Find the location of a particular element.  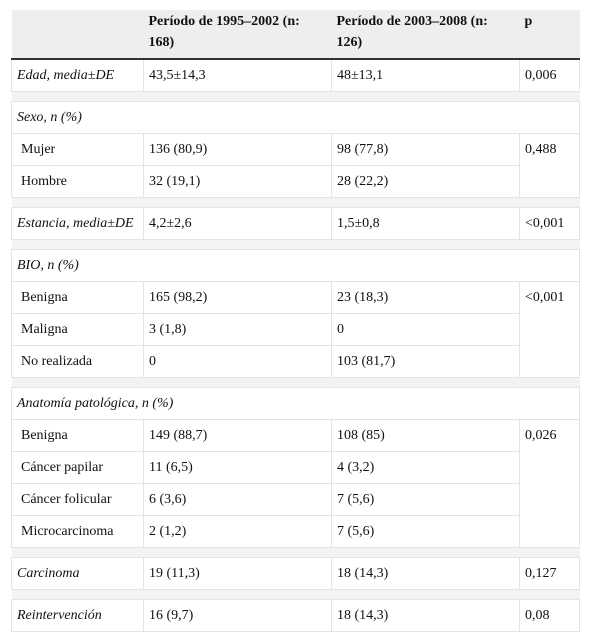

value-cell: 136 (80,9) is located at coordinates (237, 149).